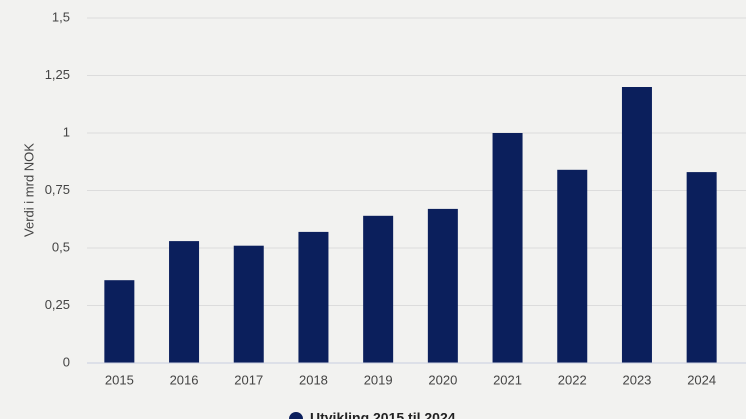  Describe the element at coordinates (119, 379) in the screenshot. I see `x-tick-label: 2015` at that location.